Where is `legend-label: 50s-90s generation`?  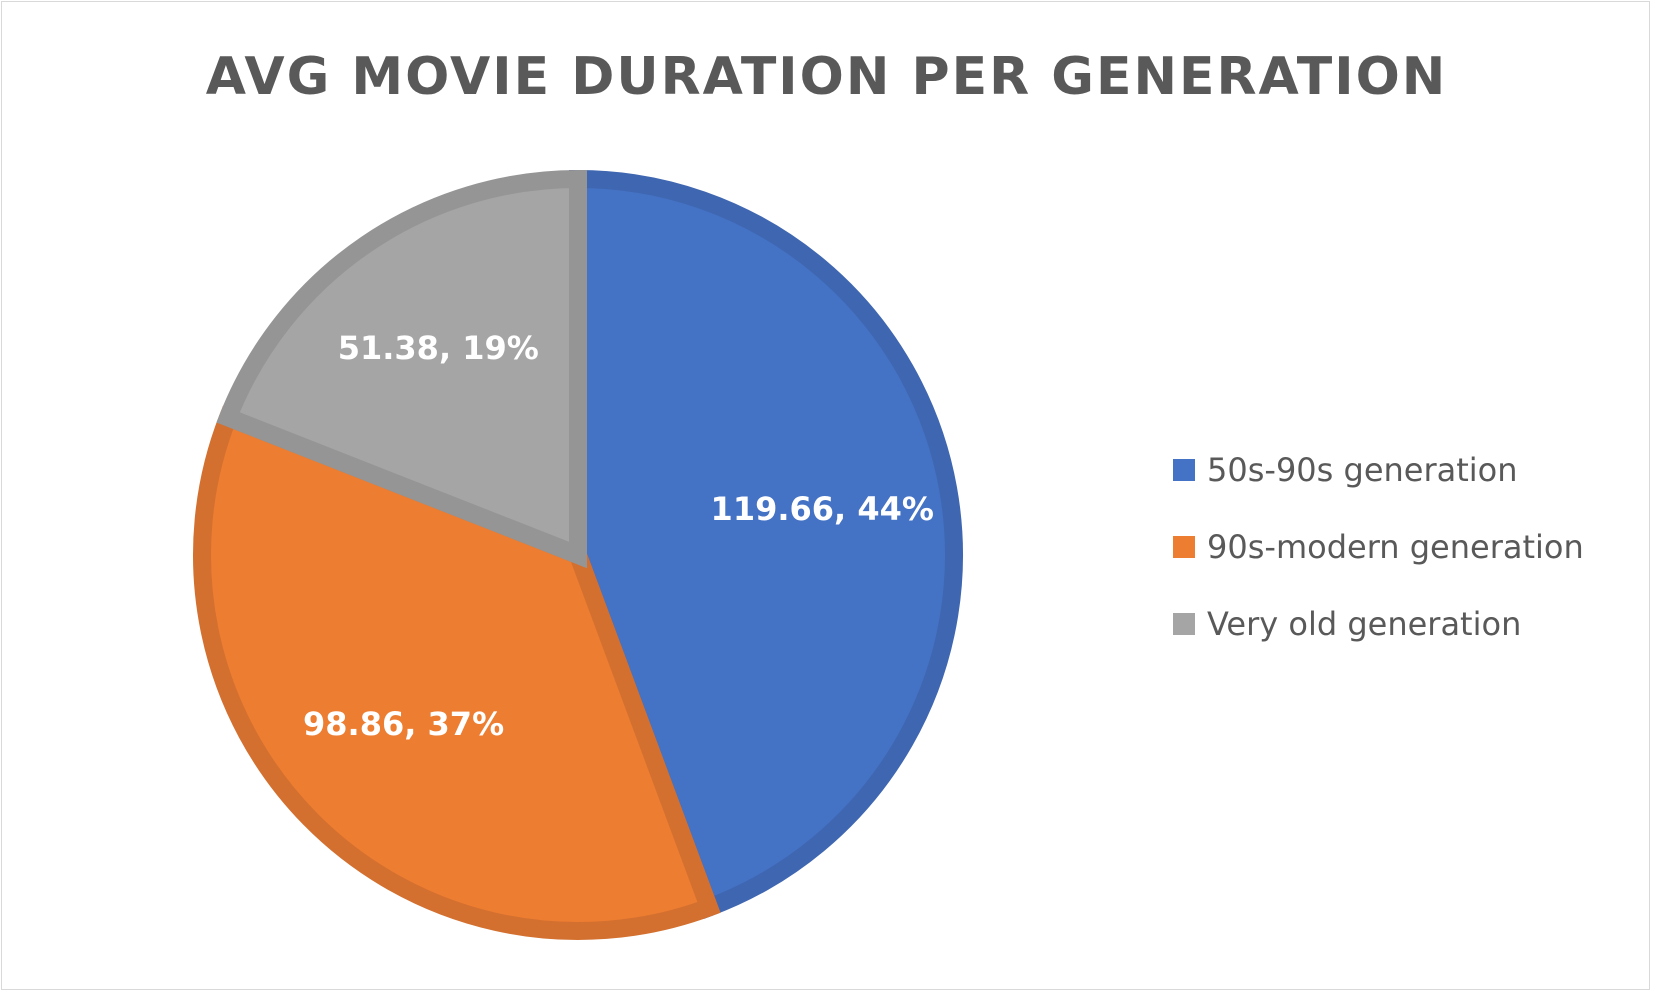 legend-label: 50s-90s generation is located at coordinates (1362, 470).